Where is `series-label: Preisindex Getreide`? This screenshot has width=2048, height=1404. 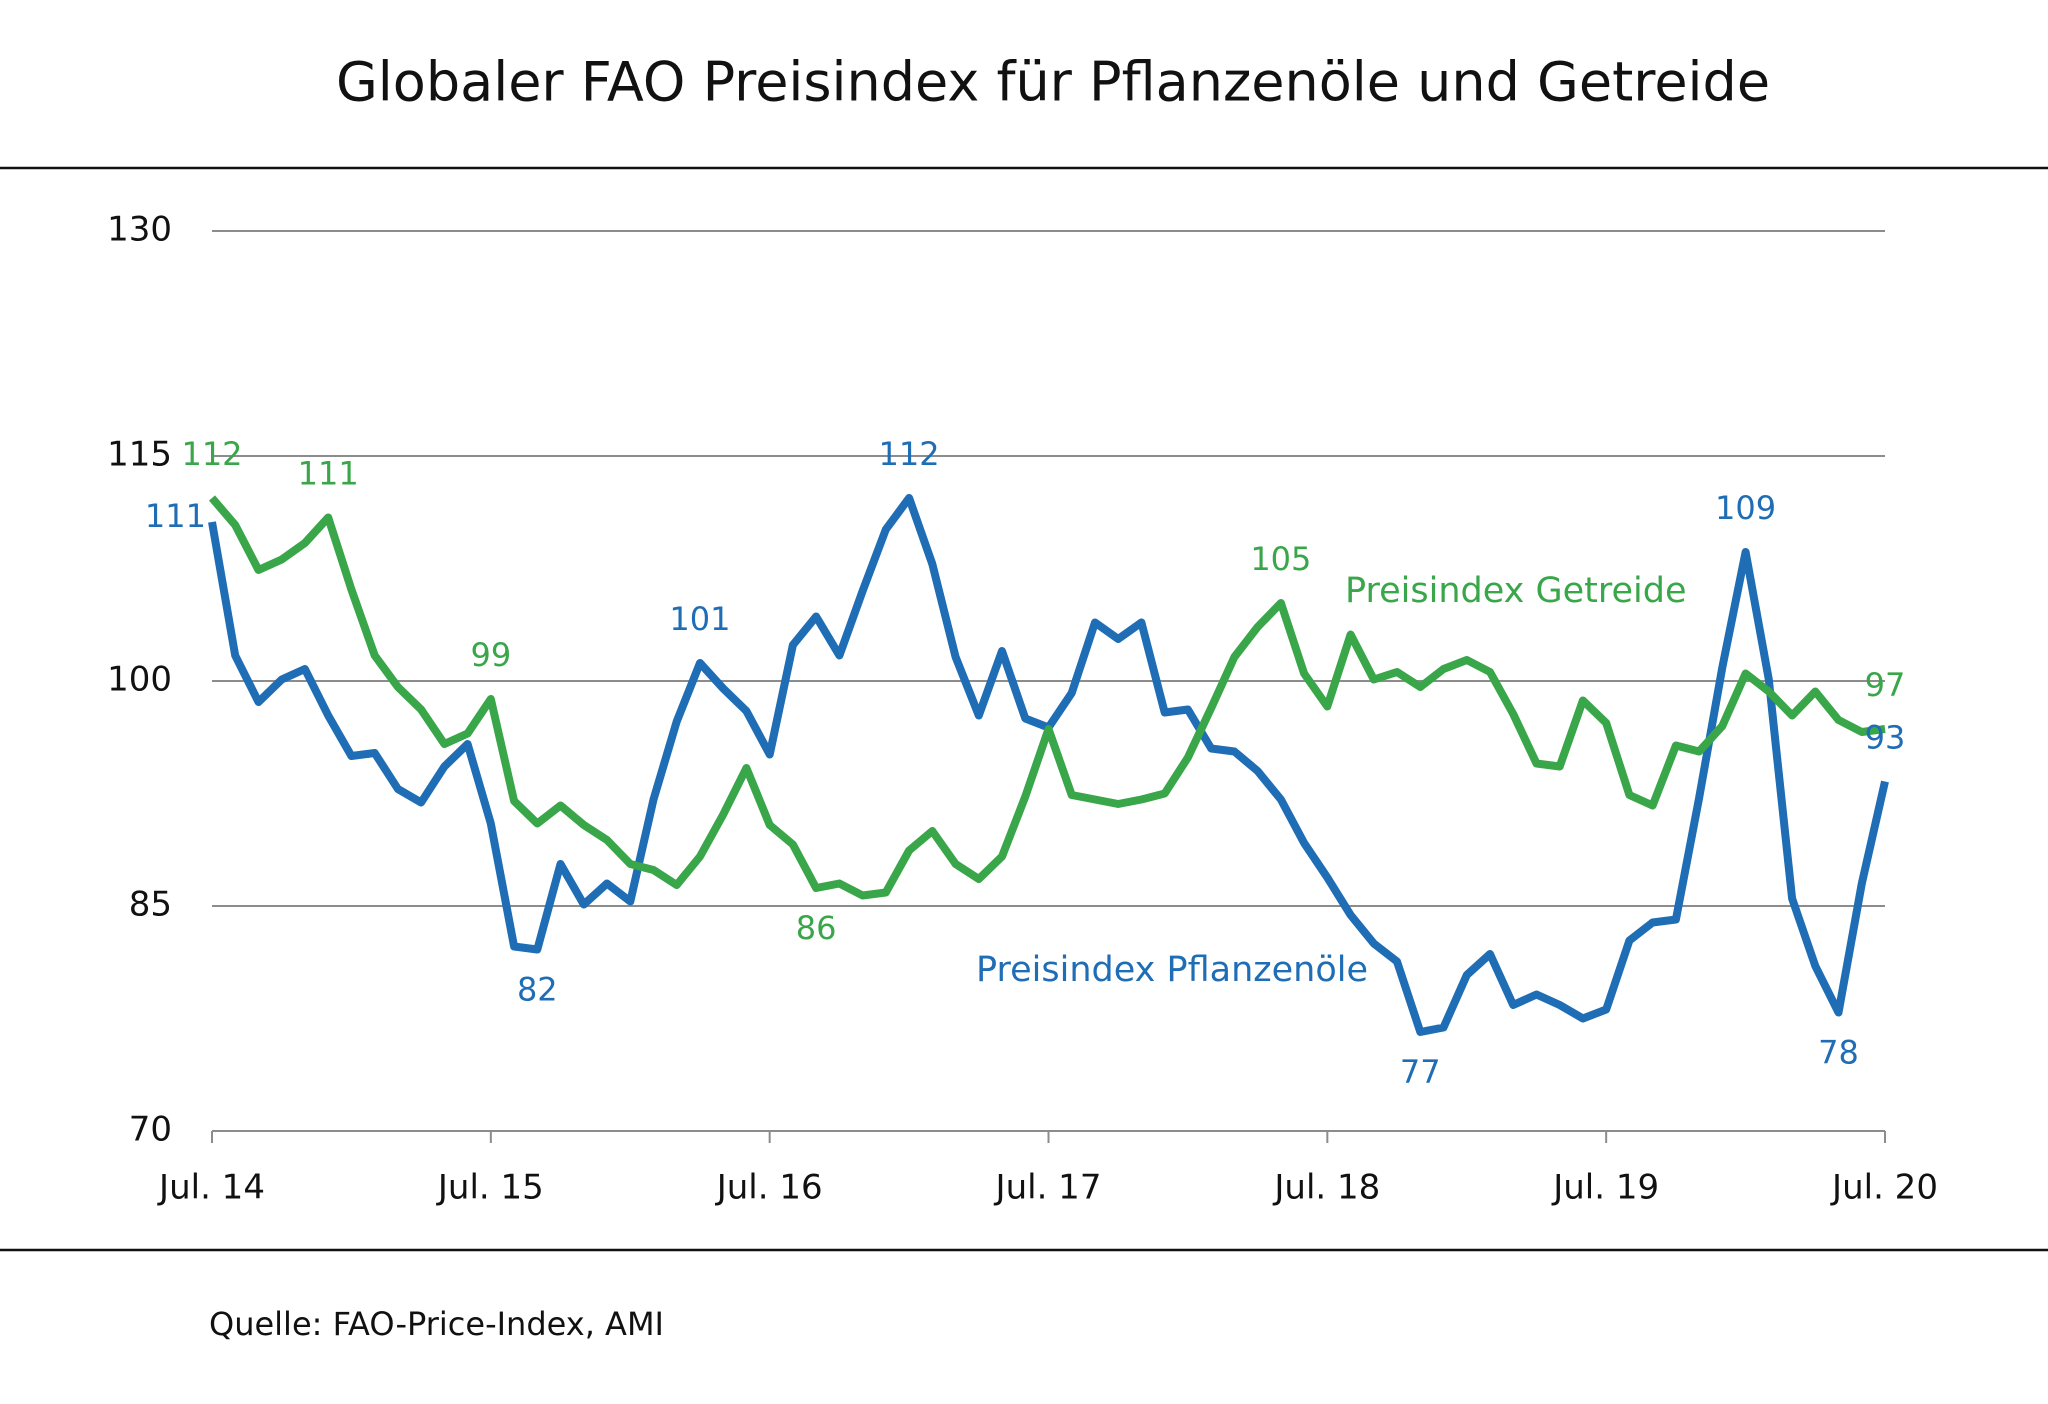
series-label: Preisindex Getreide is located at coordinates (1516, 591).